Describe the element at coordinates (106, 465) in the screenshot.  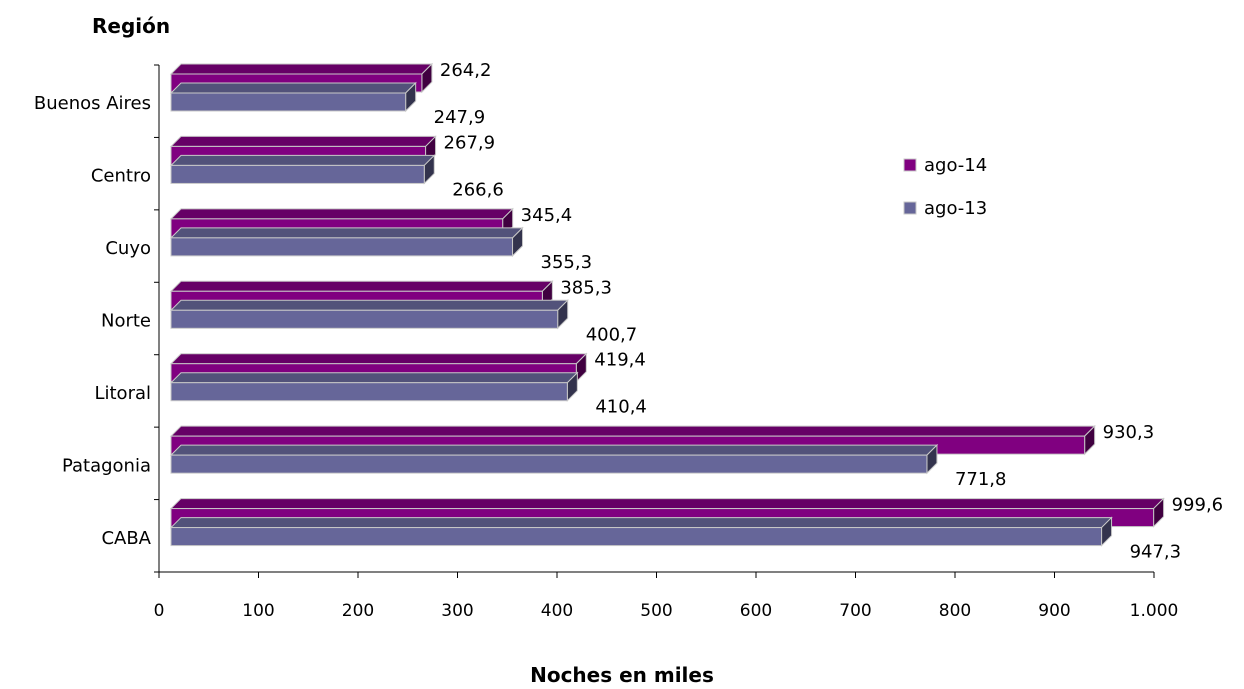
I see `category-label: Patagonia` at that location.